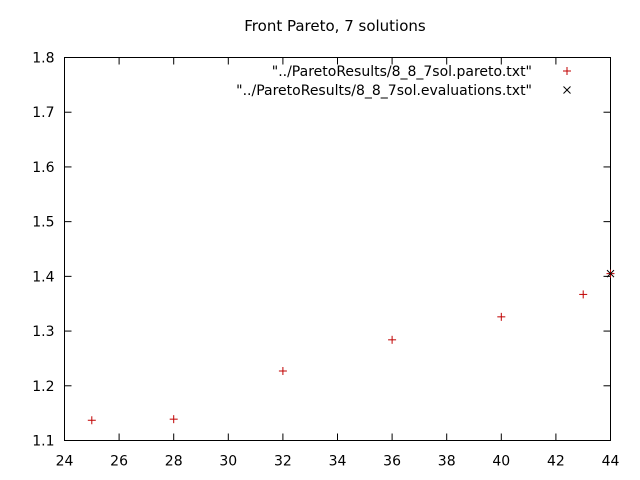  What do you see at coordinates (610, 273) in the screenshot?
I see `data-point-evaluation` at bounding box center [610, 273].